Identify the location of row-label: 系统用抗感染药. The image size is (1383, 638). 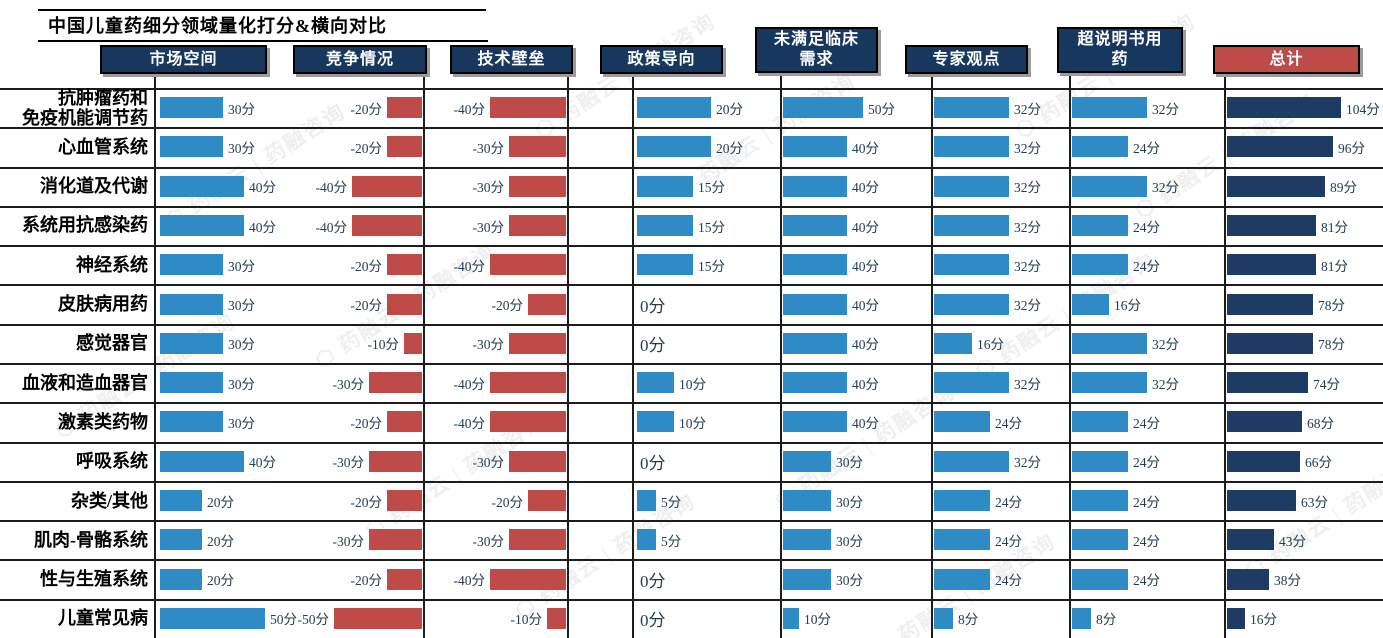
(85, 225).